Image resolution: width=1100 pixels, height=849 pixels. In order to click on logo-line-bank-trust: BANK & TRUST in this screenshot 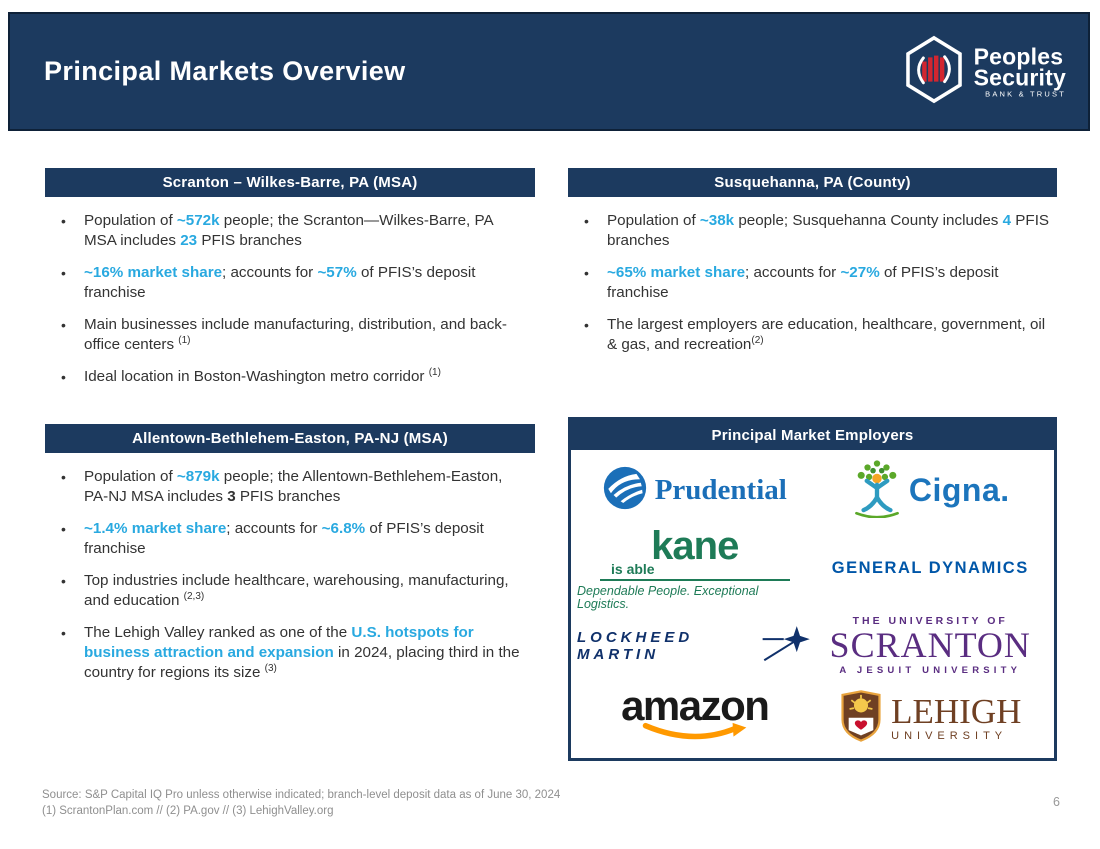, I will do `click(1025, 94)`.